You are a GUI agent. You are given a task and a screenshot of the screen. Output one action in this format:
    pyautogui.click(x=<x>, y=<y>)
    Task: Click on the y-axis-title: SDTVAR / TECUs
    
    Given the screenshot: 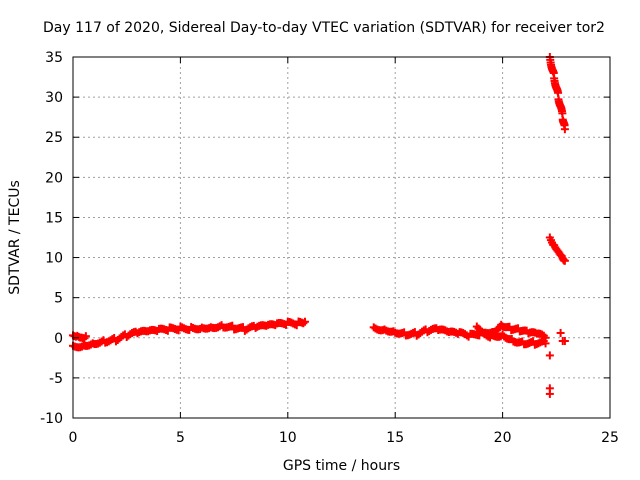 What is the action you would take?
    pyautogui.click(x=15, y=237)
    